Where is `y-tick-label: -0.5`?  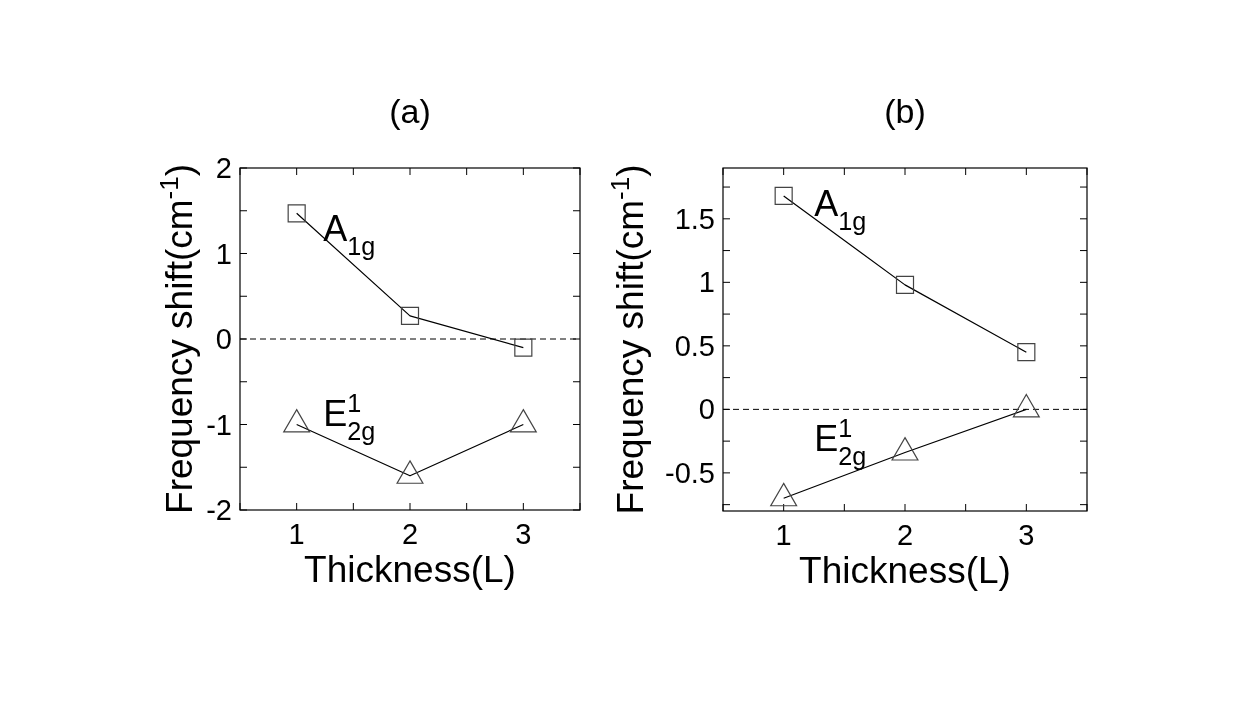
y-tick-label: -0.5 is located at coordinates (690, 472).